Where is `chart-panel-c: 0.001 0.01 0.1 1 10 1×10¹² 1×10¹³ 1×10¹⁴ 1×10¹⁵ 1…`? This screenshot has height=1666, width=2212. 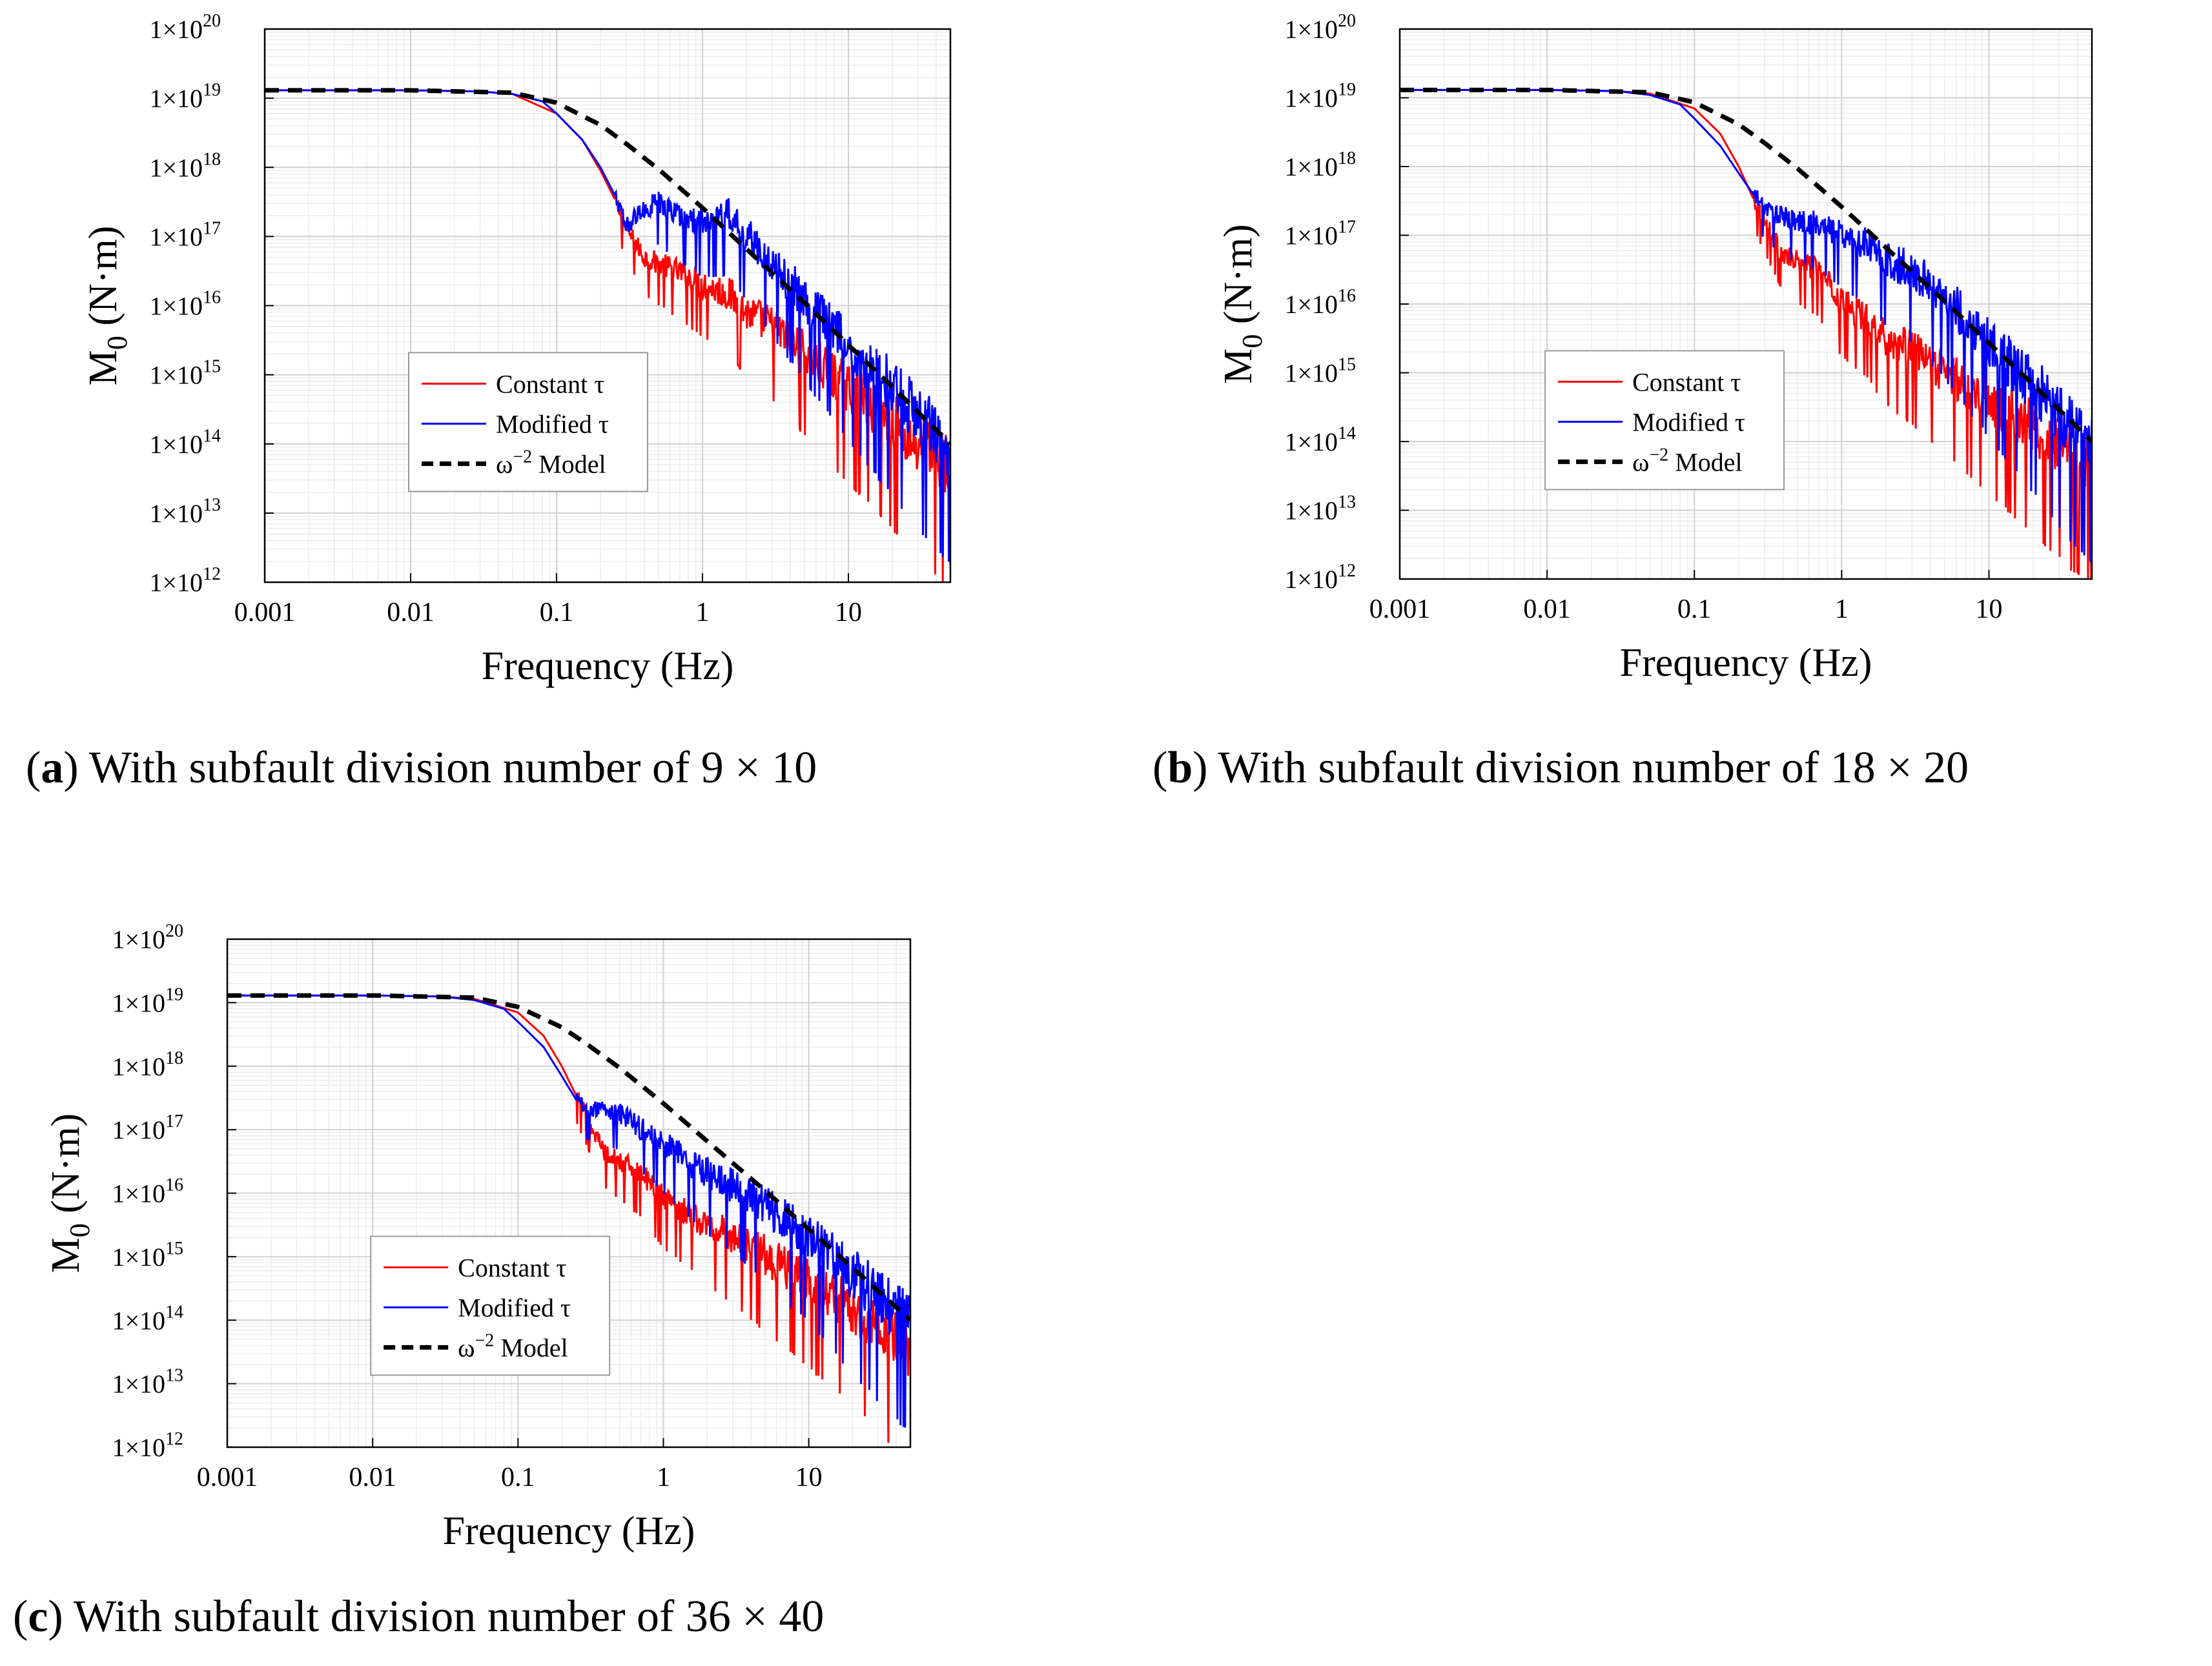 chart-panel-c: 0.001 0.01 0.1 1 10 1×10¹² 1×10¹³ 1×10¹⁴ 1×10¹⁵ 1… is located at coordinates (478, 1237).